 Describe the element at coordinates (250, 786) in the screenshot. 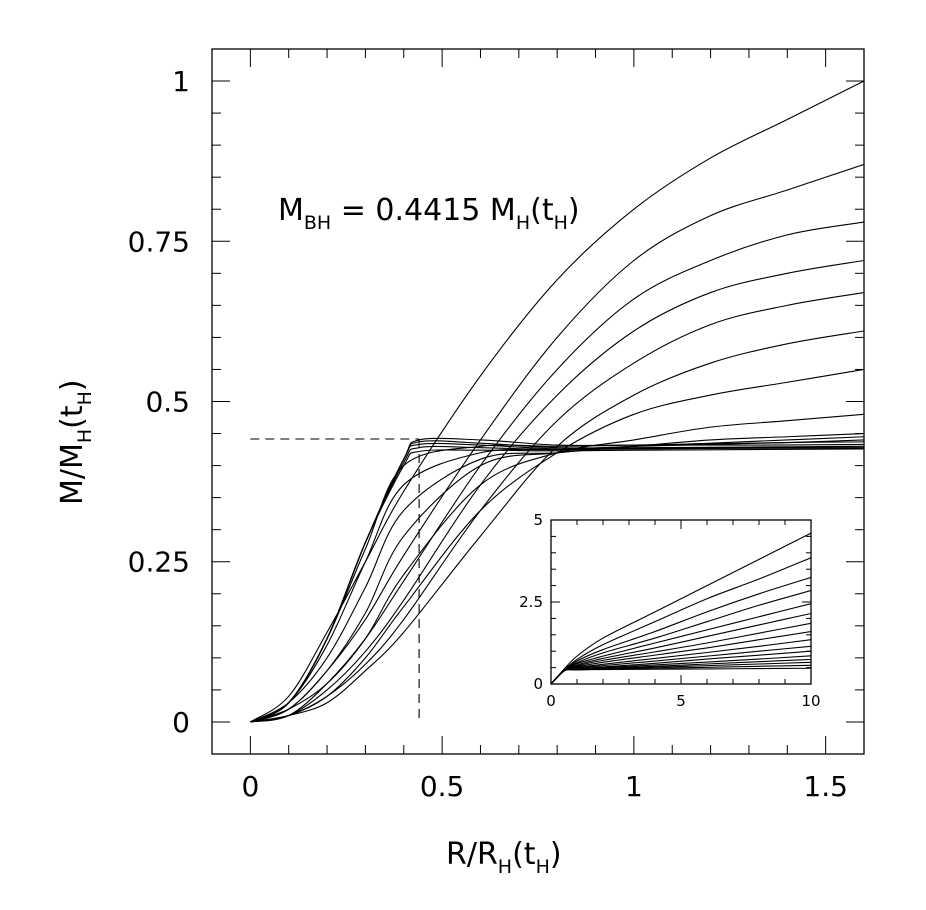

I see `main-x-tick-label: 0` at that location.